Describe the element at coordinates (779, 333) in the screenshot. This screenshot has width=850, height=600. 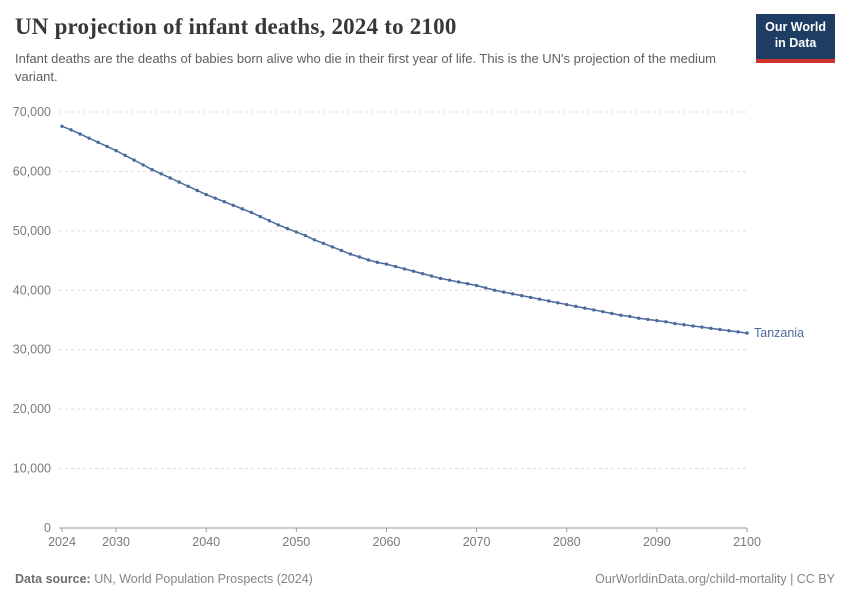
I see `series-end-label: Tanzania` at that location.